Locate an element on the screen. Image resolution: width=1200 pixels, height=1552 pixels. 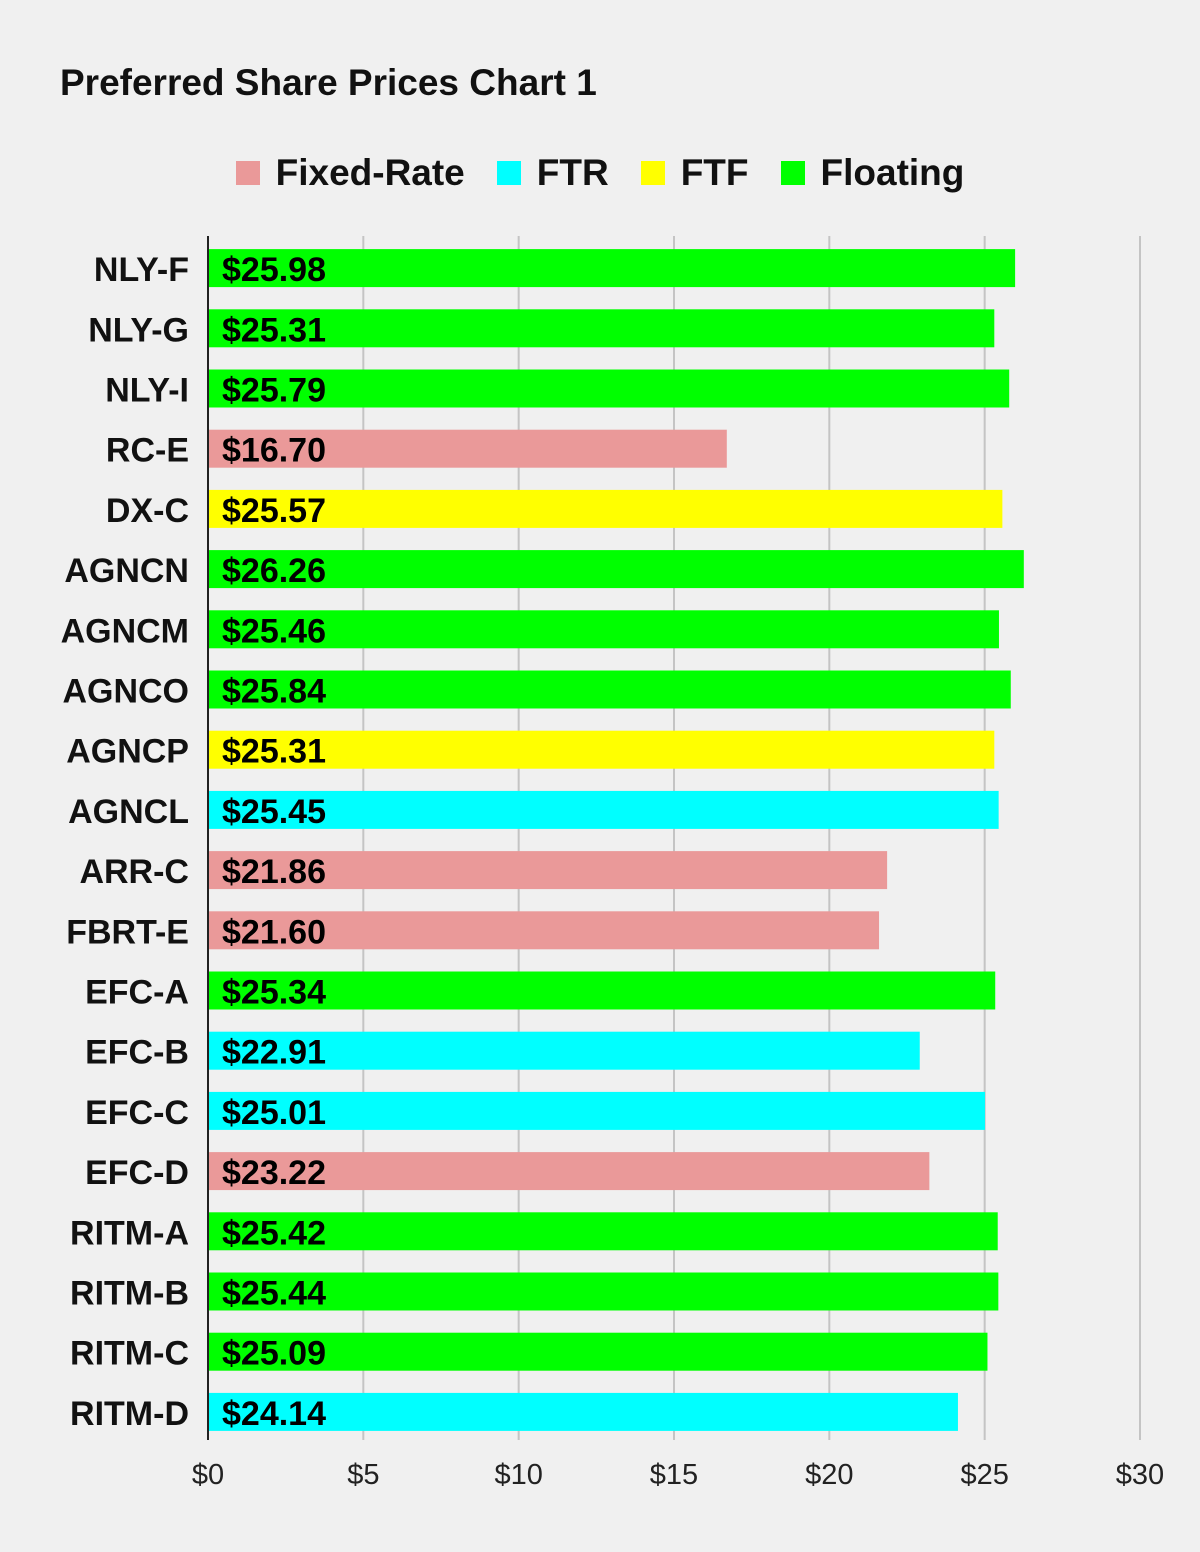
bar-agncn is located at coordinates (616, 569).